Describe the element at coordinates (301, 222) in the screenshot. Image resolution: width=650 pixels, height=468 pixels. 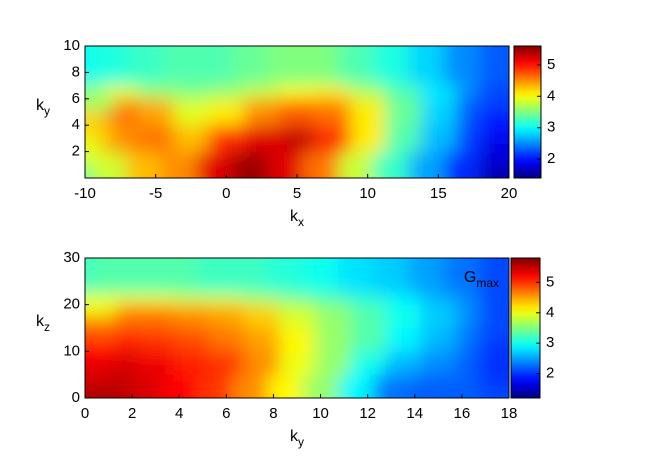
I see `x-axis-label-sub: x` at that location.